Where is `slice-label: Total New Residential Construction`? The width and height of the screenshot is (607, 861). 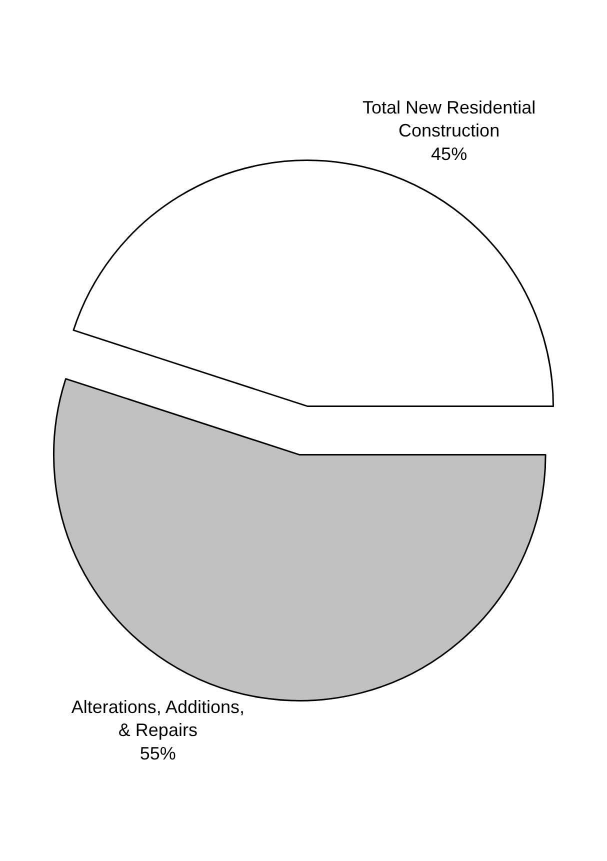 slice-label: Total New Residential Construction is located at coordinates (449, 119).